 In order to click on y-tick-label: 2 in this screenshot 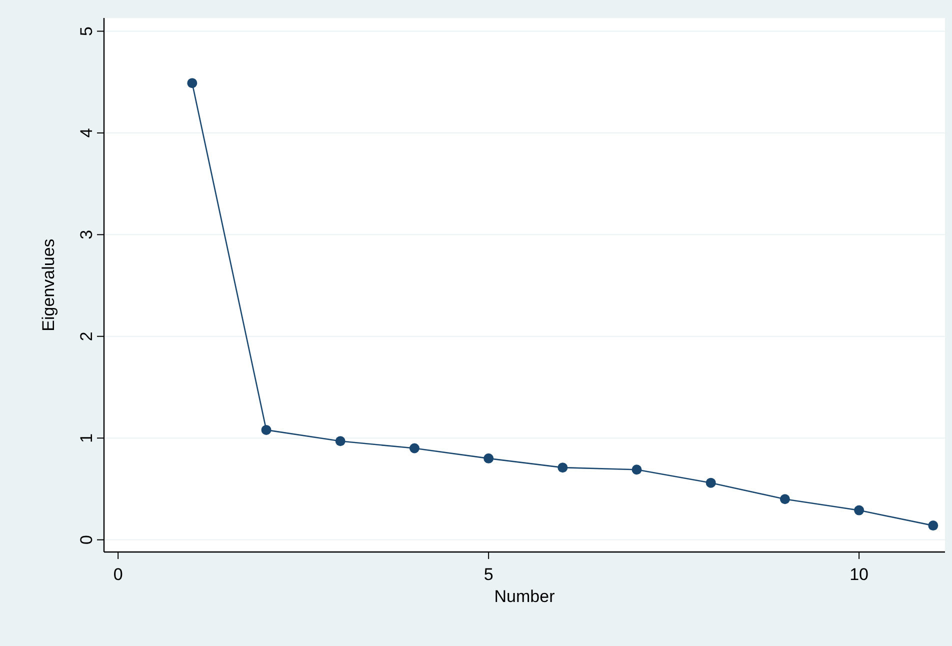, I will do `click(86, 337)`.